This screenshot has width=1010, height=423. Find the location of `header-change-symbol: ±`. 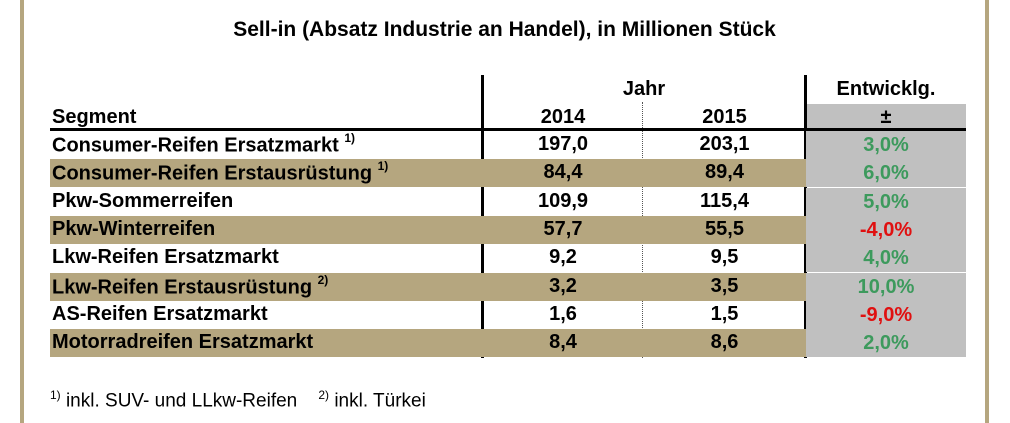

header-change-symbol: ± is located at coordinates (886, 117).